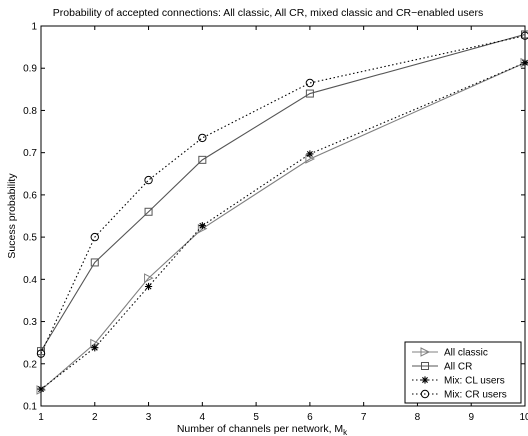 This screenshot has height=436, width=528. What do you see at coordinates (256, 417) in the screenshot?
I see `x-tick-label: 5` at bounding box center [256, 417].